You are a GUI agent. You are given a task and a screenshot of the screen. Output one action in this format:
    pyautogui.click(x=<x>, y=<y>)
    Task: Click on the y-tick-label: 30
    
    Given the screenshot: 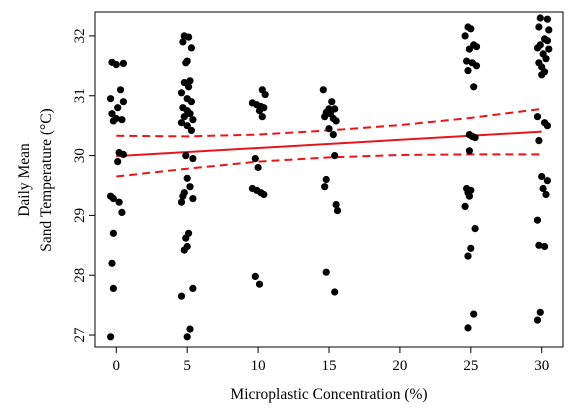 What is the action you would take?
    pyautogui.click(x=80, y=155)
    